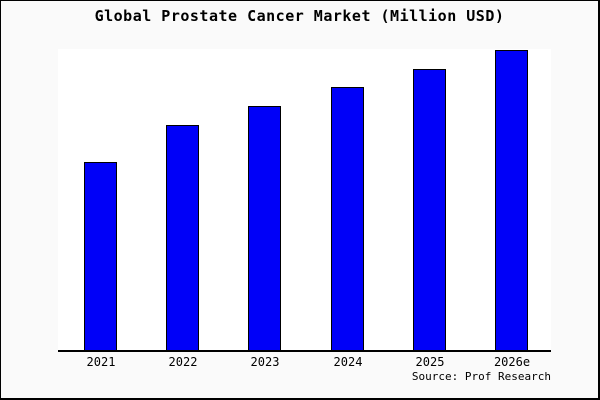 The height and width of the screenshot is (400, 600). What do you see at coordinates (429, 210) in the screenshot?
I see `bar-2025` at bounding box center [429, 210].